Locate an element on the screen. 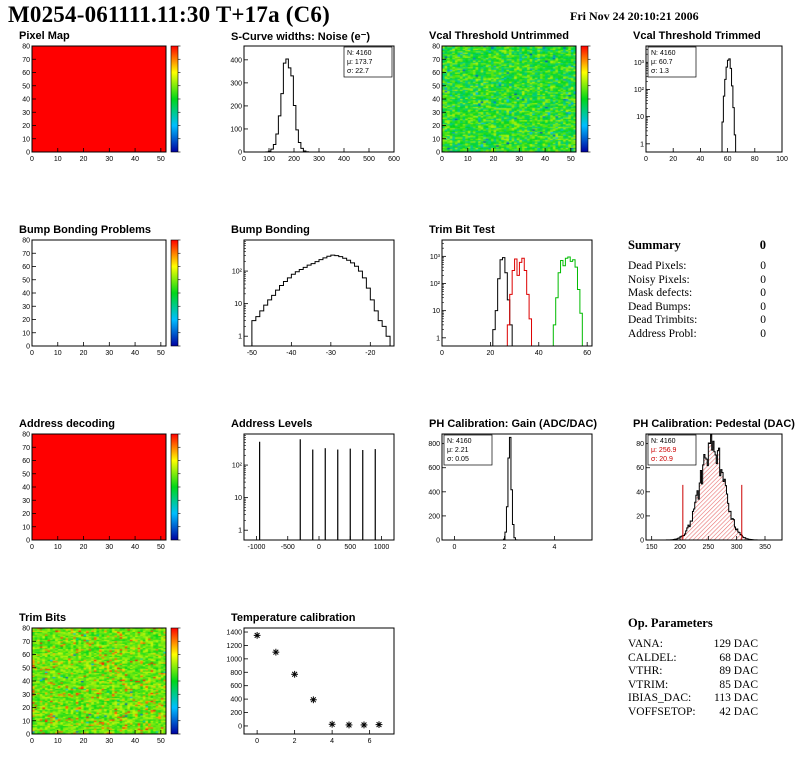 This screenshot has height=772, width=796. plot-title-ph-pedestal: PH Calibration: Pedestal (DAC) is located at coordinates (714, 424).